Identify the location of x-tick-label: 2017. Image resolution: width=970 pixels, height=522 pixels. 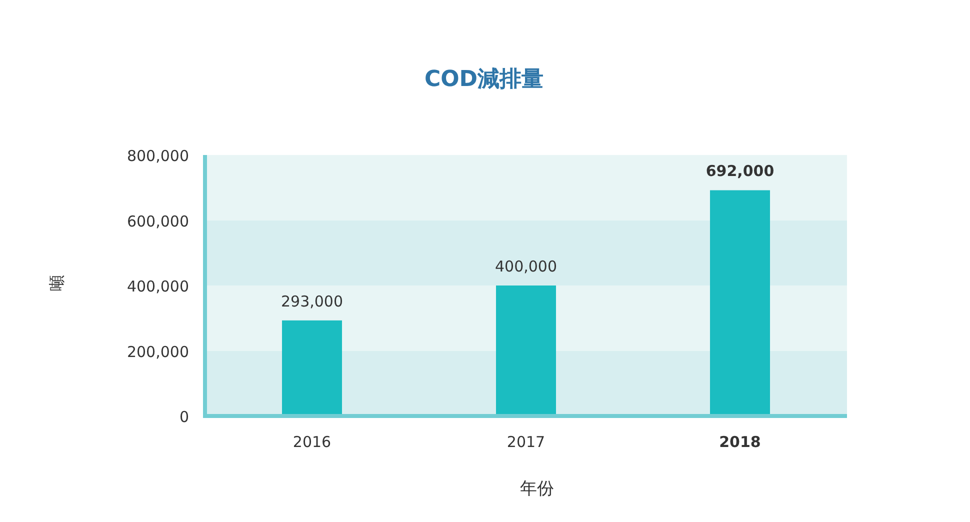
(526, 442).